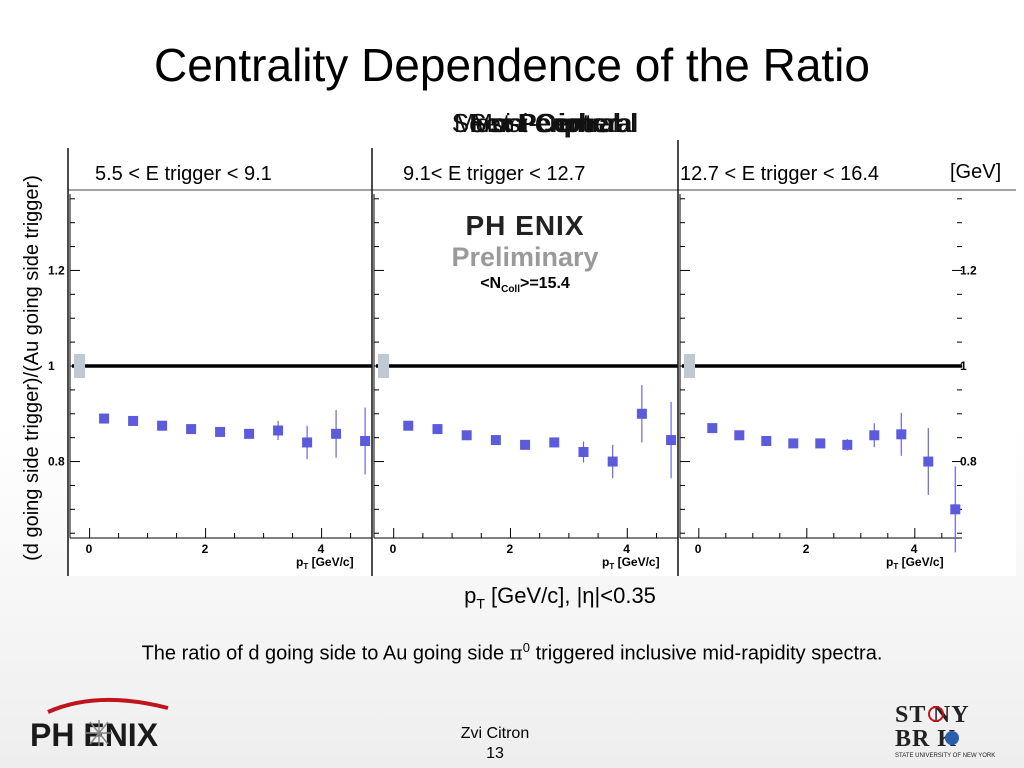 Image resolution: width=1024 pixels, height=768 pixels. Describe the element at coordinates (779, 174) in the screenshot. I see `panel-header-3: 12.7 < E trigger < 16.4` at that location.